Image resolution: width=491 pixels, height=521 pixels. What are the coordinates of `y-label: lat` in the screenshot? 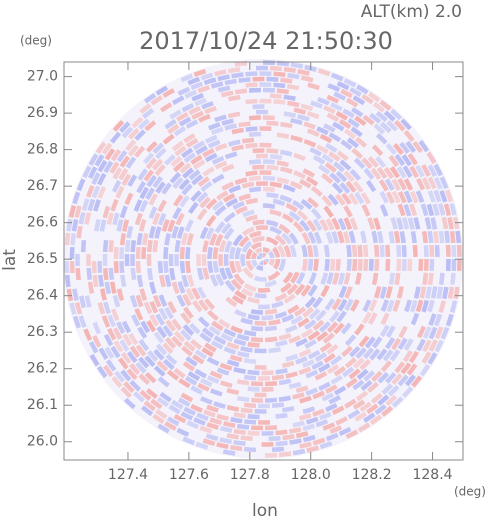 It's located at (10, 260).